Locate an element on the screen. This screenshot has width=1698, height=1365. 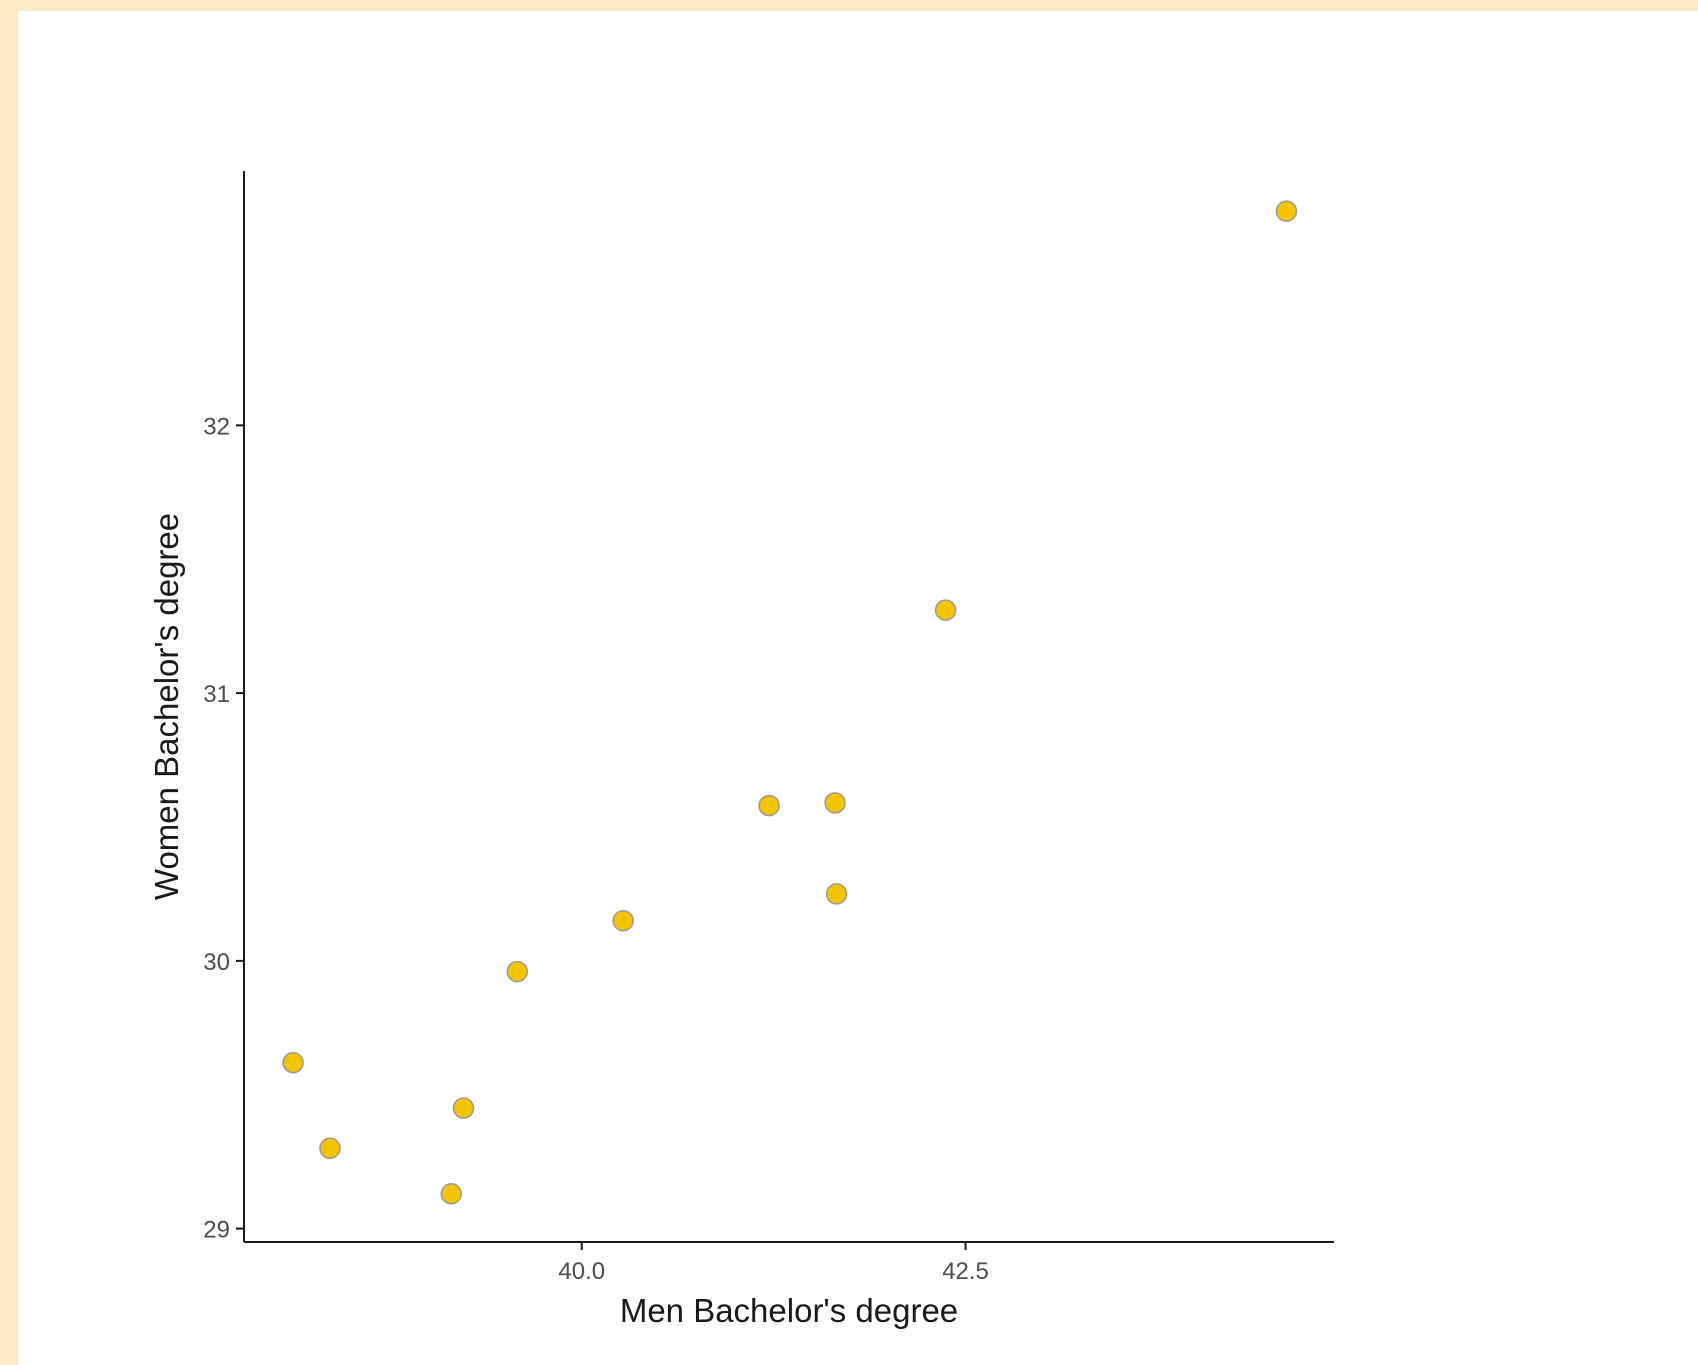
y-tick-label: 31 is located at coordinates (216, 694).